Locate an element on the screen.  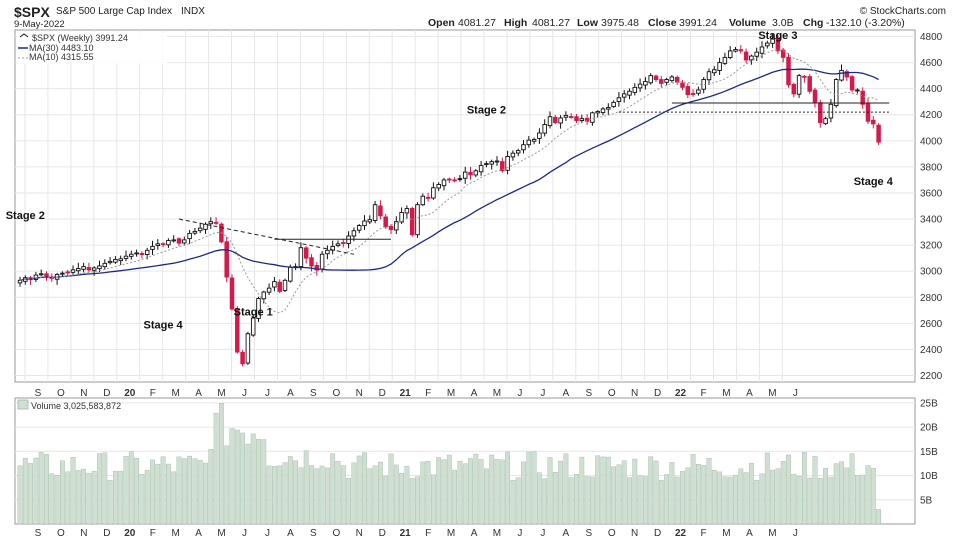
price-x-tick-label: 21 is located at coordinates (406, 393).